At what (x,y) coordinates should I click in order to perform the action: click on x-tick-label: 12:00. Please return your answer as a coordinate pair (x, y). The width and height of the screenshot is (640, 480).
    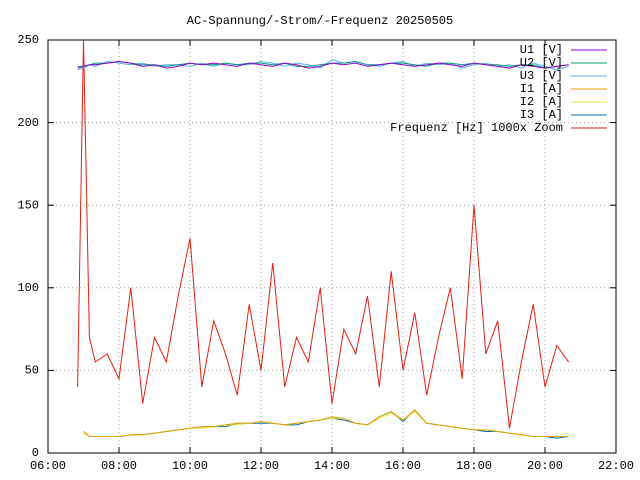
    Looking at the image, I should click on (261, 466).